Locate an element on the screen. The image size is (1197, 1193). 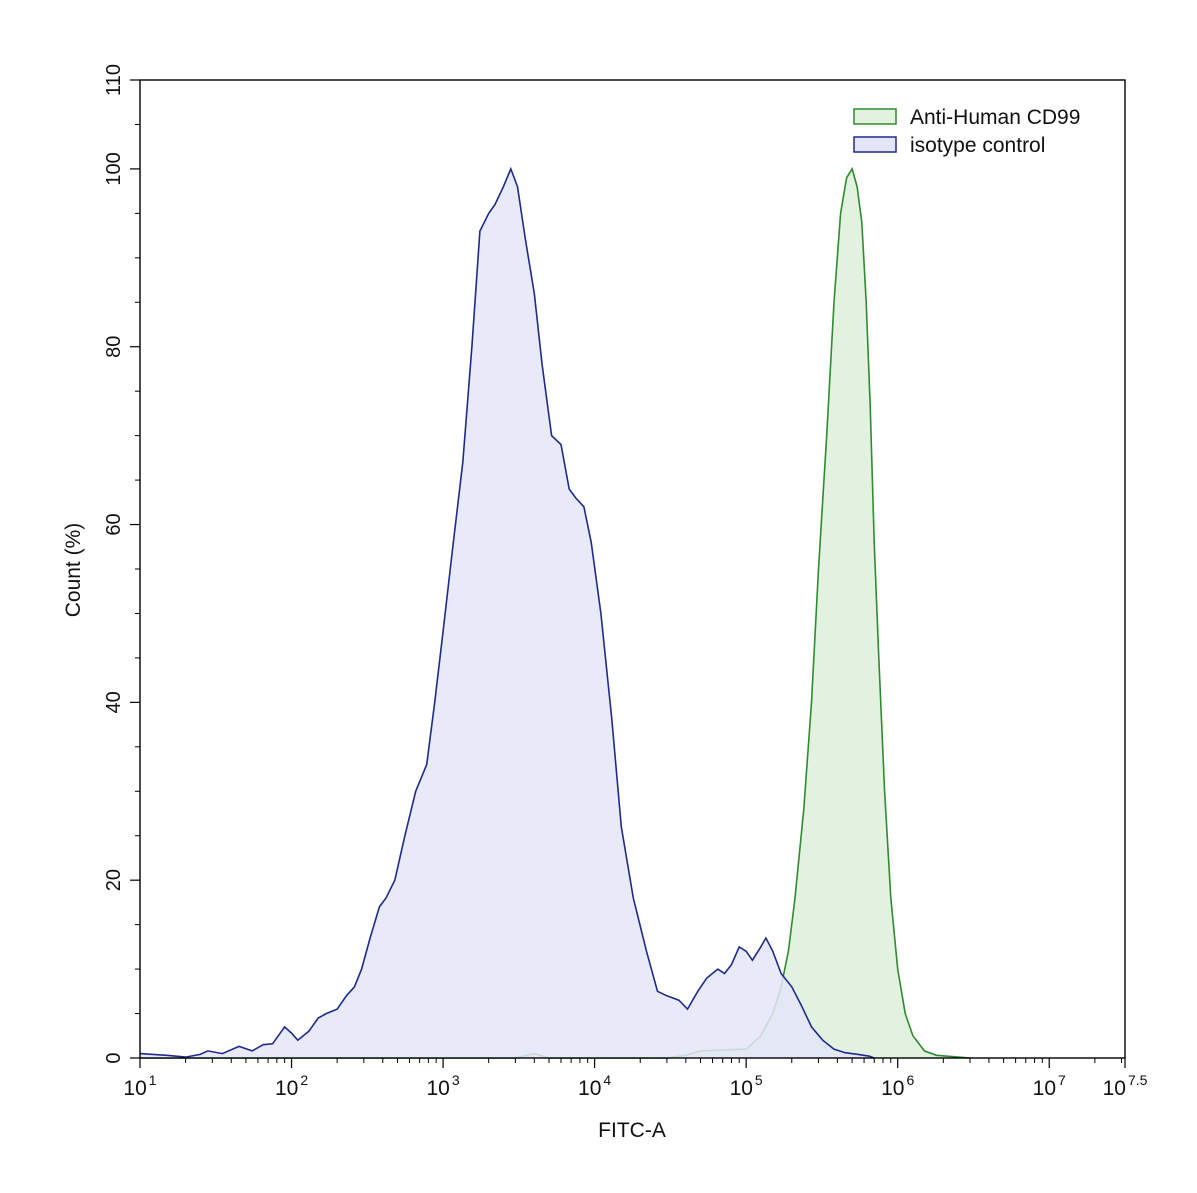
y-tick-label: 0 is located at coordinates (114, 1057).